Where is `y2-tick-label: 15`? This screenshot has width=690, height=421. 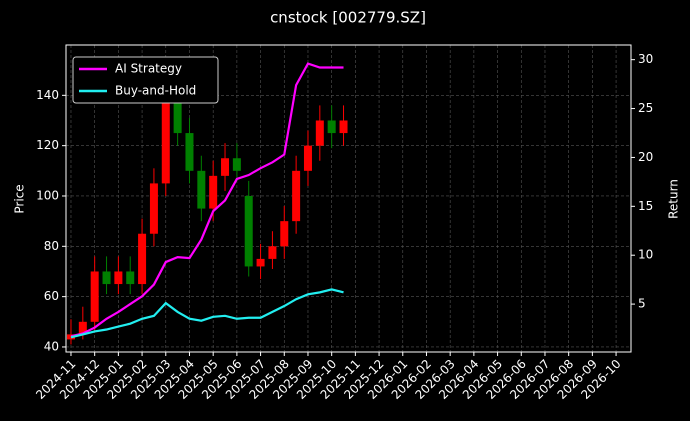 y2-tick-label: 15 is located at coordinates (645, 206).